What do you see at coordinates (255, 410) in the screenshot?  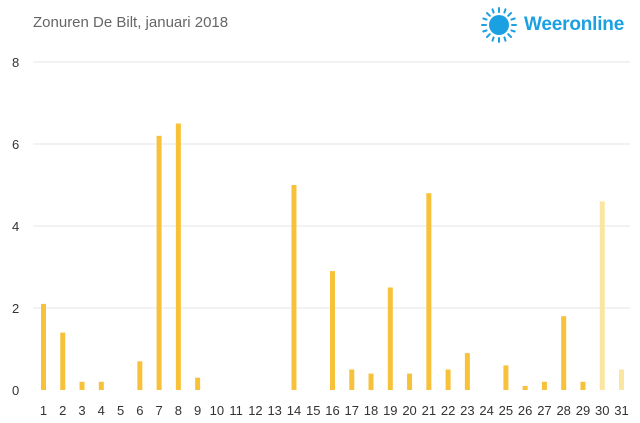 I see `x-tick-label: 12` at bounding box center [255, 410].